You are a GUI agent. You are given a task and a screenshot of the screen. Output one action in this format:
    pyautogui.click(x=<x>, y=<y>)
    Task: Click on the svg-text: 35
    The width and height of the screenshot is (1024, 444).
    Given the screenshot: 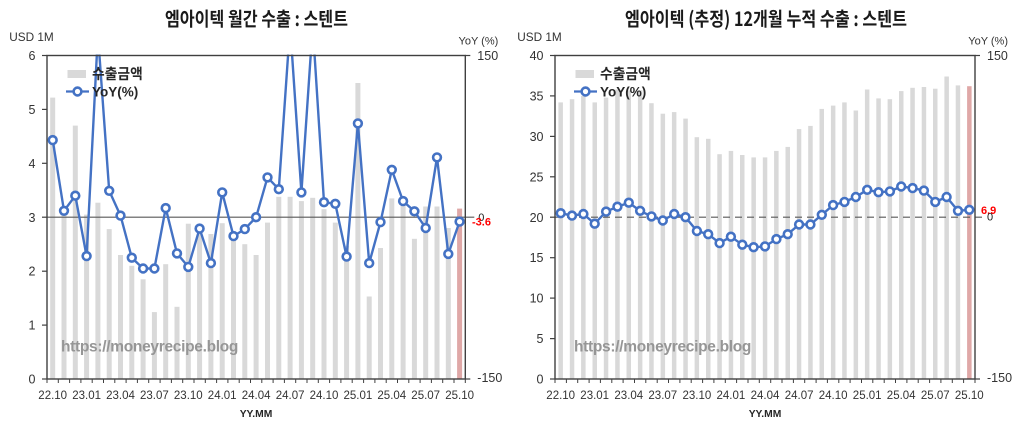 What is the action you would take?
    pyautogui.click(x=537, y=96)
    